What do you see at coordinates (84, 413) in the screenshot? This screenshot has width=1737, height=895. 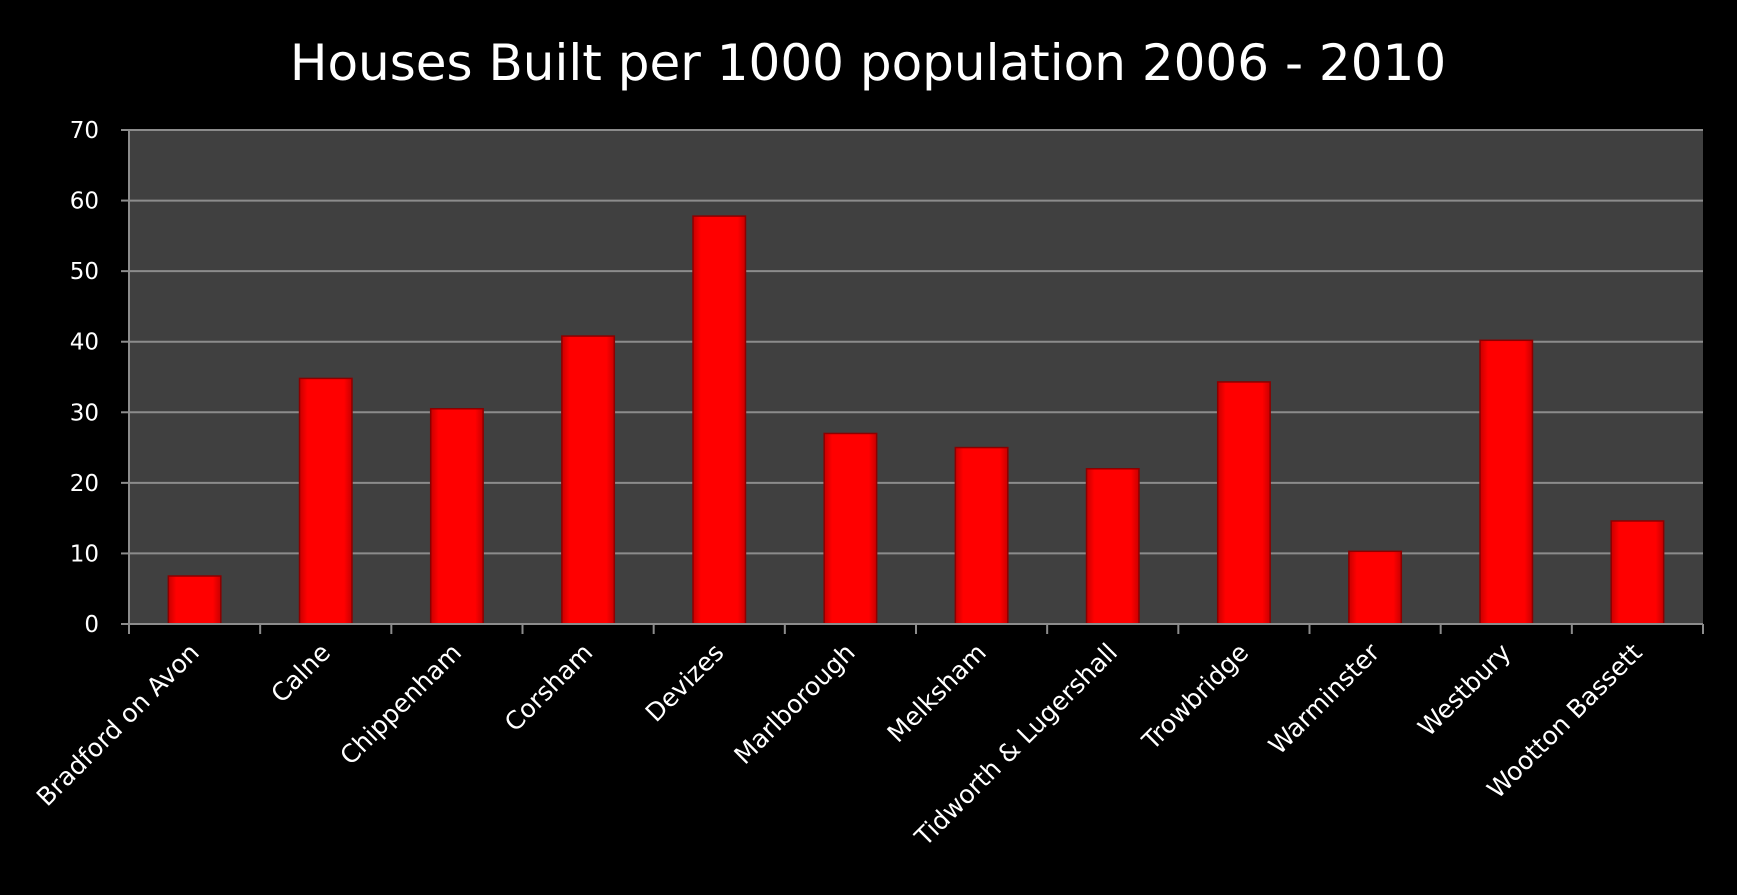 I see `y-tick-label: 30` at bounding box center [84, 413].